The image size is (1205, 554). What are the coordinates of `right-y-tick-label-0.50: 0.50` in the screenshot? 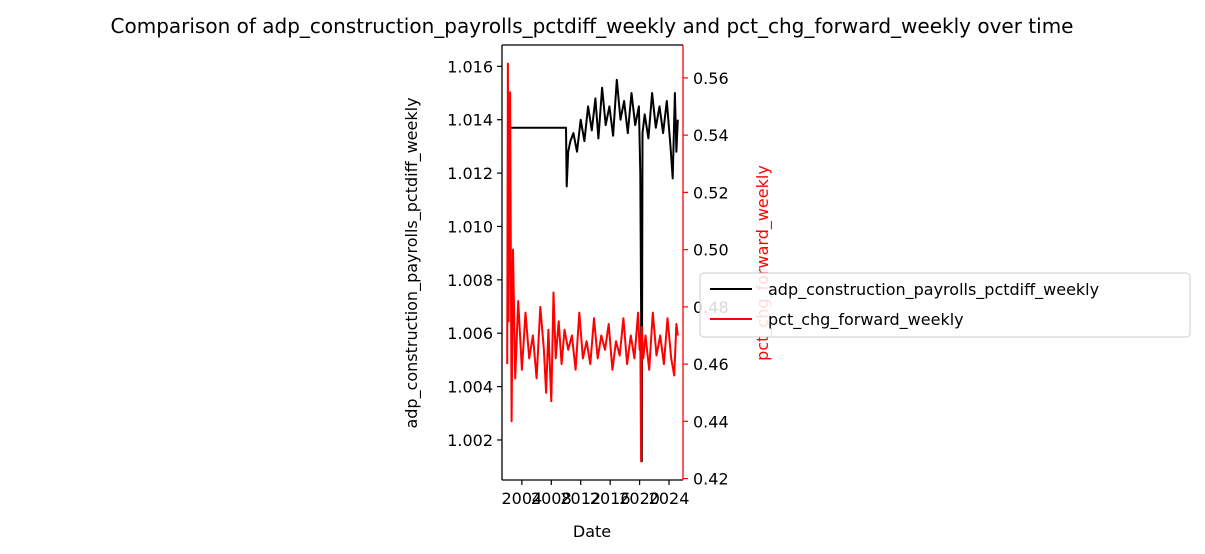 It's located at (711, 250).